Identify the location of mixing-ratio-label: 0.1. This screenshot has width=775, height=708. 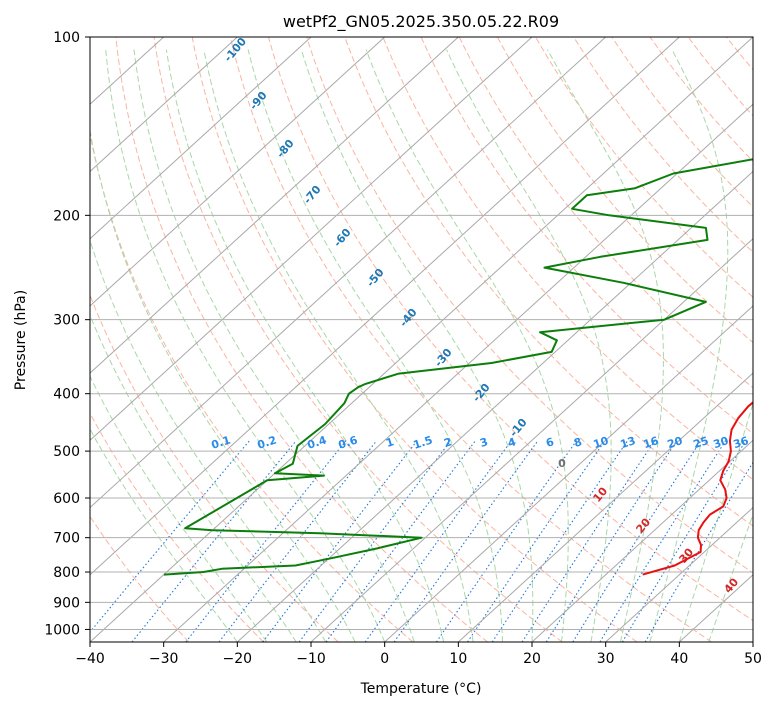
(221, 442).